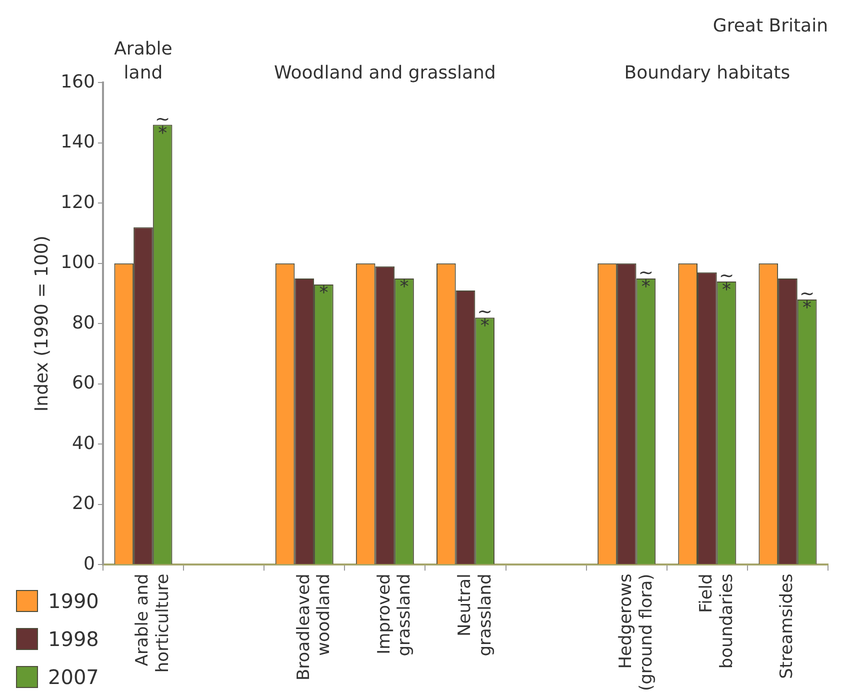 This screenshot has width=856, height=700. I want to click on x-tick-label: Arable and horticulture, so click(153, 623).